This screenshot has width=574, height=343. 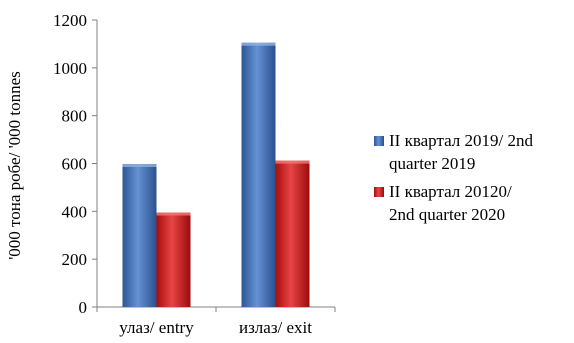 What do you see at coordinates (83, 307) in the screenshot?
I see `y-tick-label: 0` at bounding box center [83, 307].